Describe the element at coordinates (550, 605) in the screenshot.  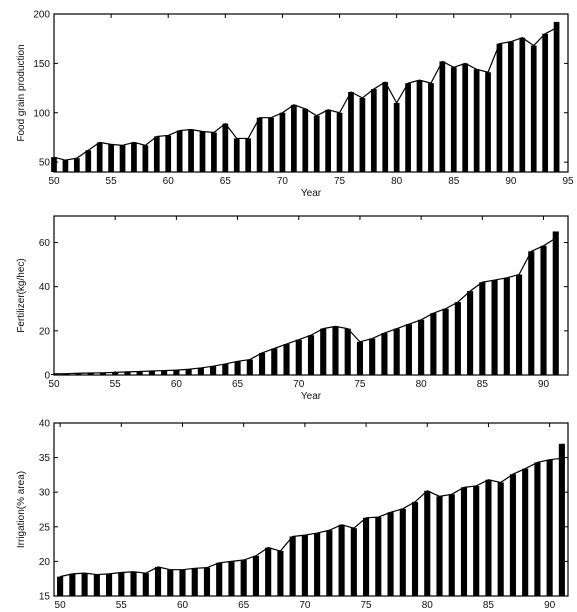
I see `x-tick-label: 90` at that location.